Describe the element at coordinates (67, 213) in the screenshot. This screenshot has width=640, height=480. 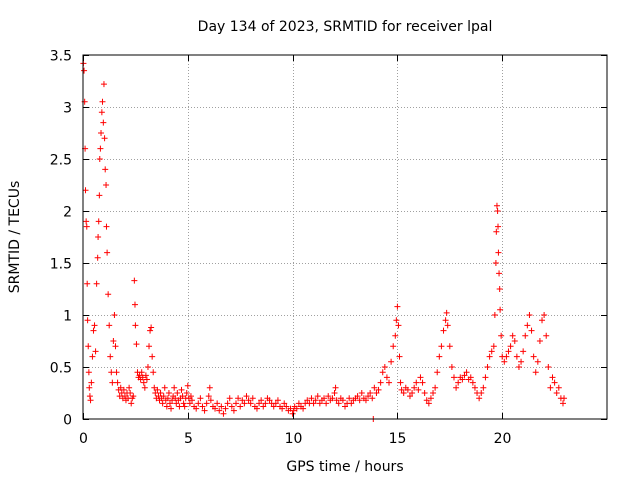
I see `y-tick-label: 2` at that location.